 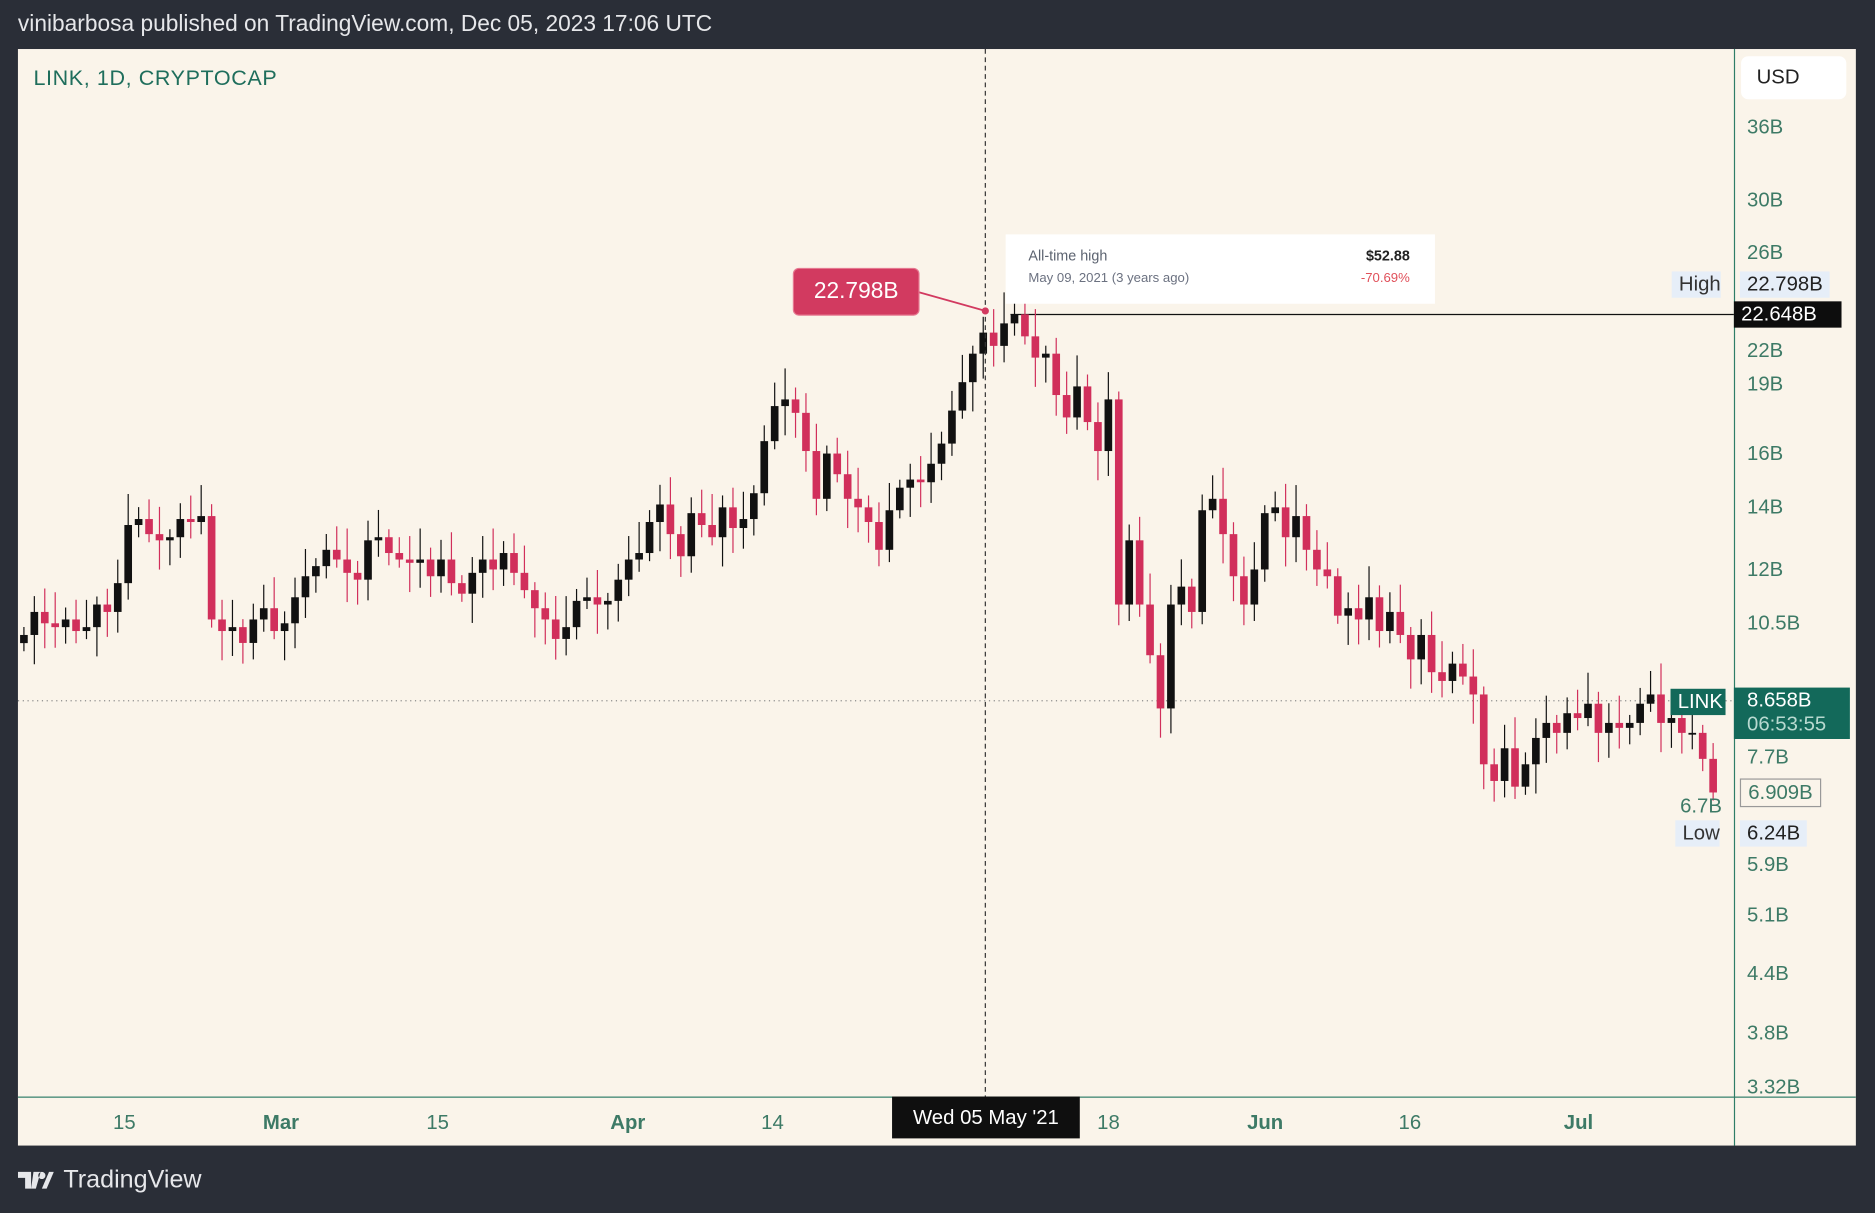 What do you see at coordinates (1787, 724) in the screenshot?
I see `bar-countdown: 06:53:55` at bounding box center [1787, 724].